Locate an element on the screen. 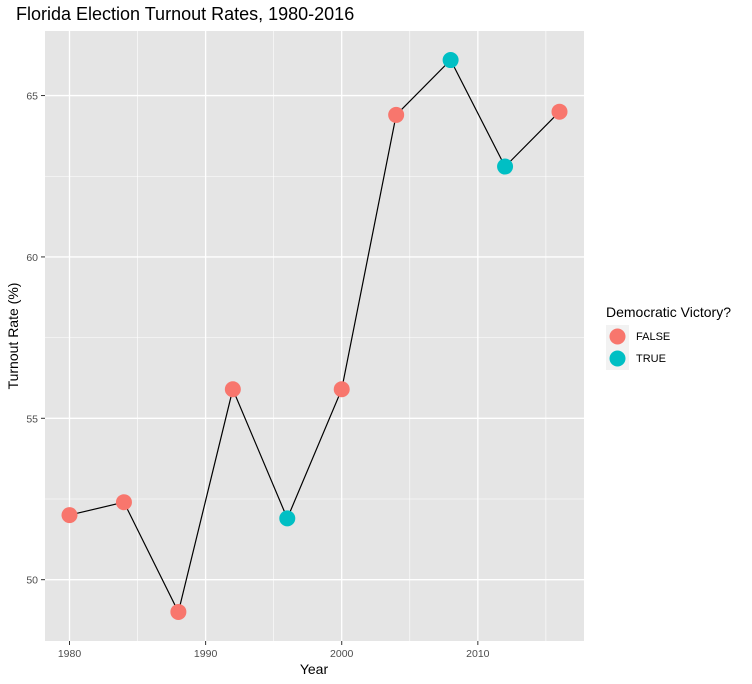 This screenshot has height=684, width=752. y-tick-label: 65 is located at coordinates (32, 97).